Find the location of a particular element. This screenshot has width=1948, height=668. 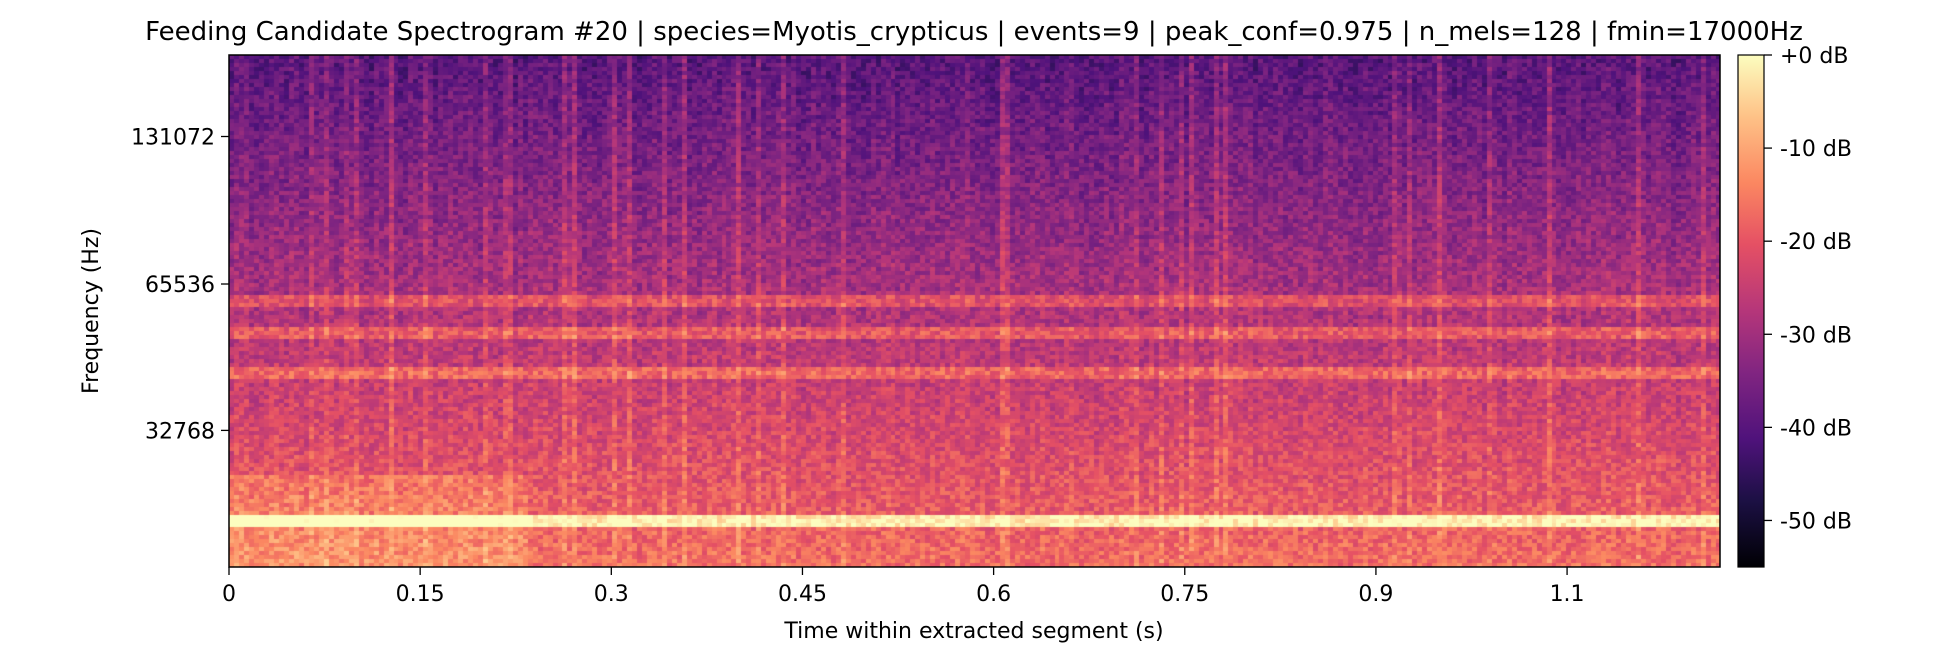

x-tick-label: 0.3 is located at coordinates (611, 594).